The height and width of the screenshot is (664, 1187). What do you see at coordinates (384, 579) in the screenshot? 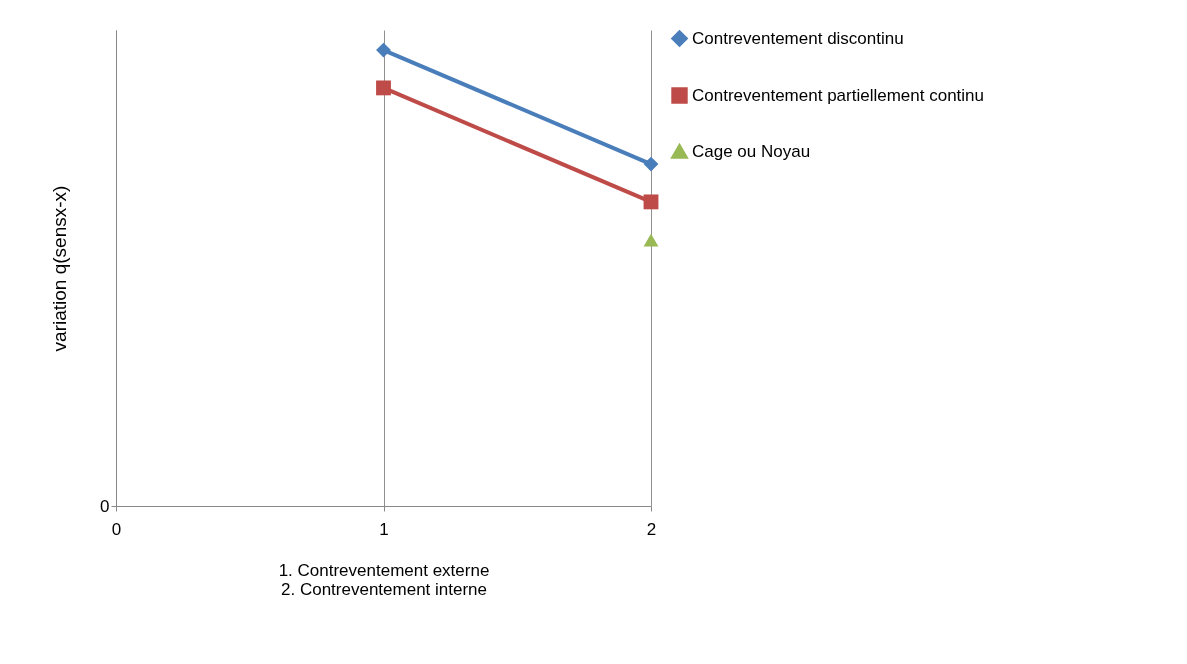
I see `x-axis-title: 1. Contreventement externe 2. Contreventement interne` at bounding box center [384, 579].